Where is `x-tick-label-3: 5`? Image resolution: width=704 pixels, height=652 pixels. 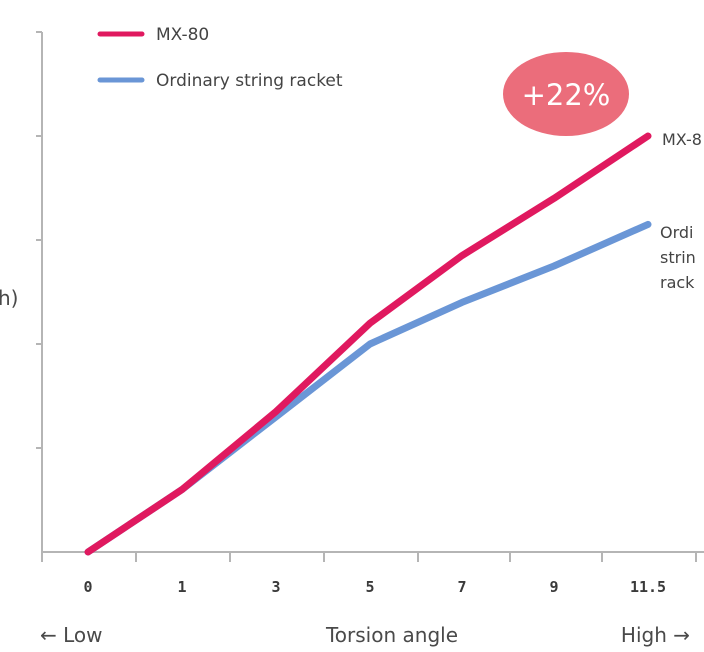
x-tick-label-3: 5 is located at coordinates (369, 587).